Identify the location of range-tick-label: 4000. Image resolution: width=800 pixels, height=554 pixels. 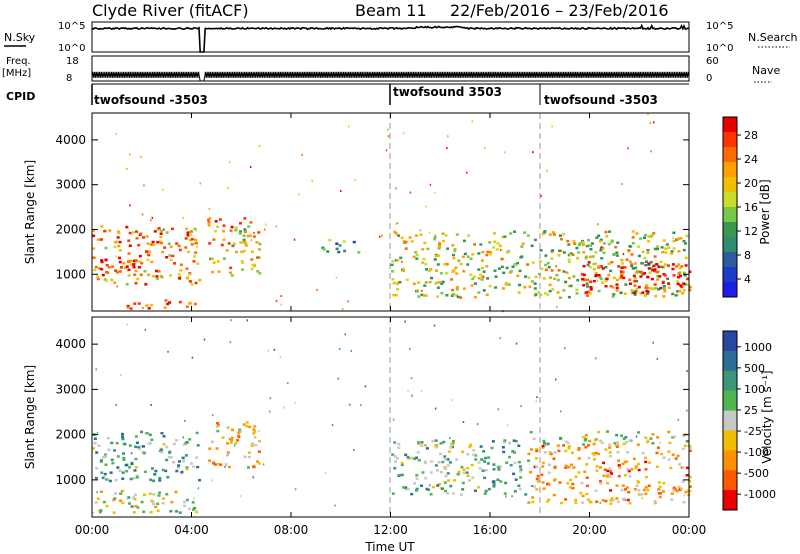
(70, 140).